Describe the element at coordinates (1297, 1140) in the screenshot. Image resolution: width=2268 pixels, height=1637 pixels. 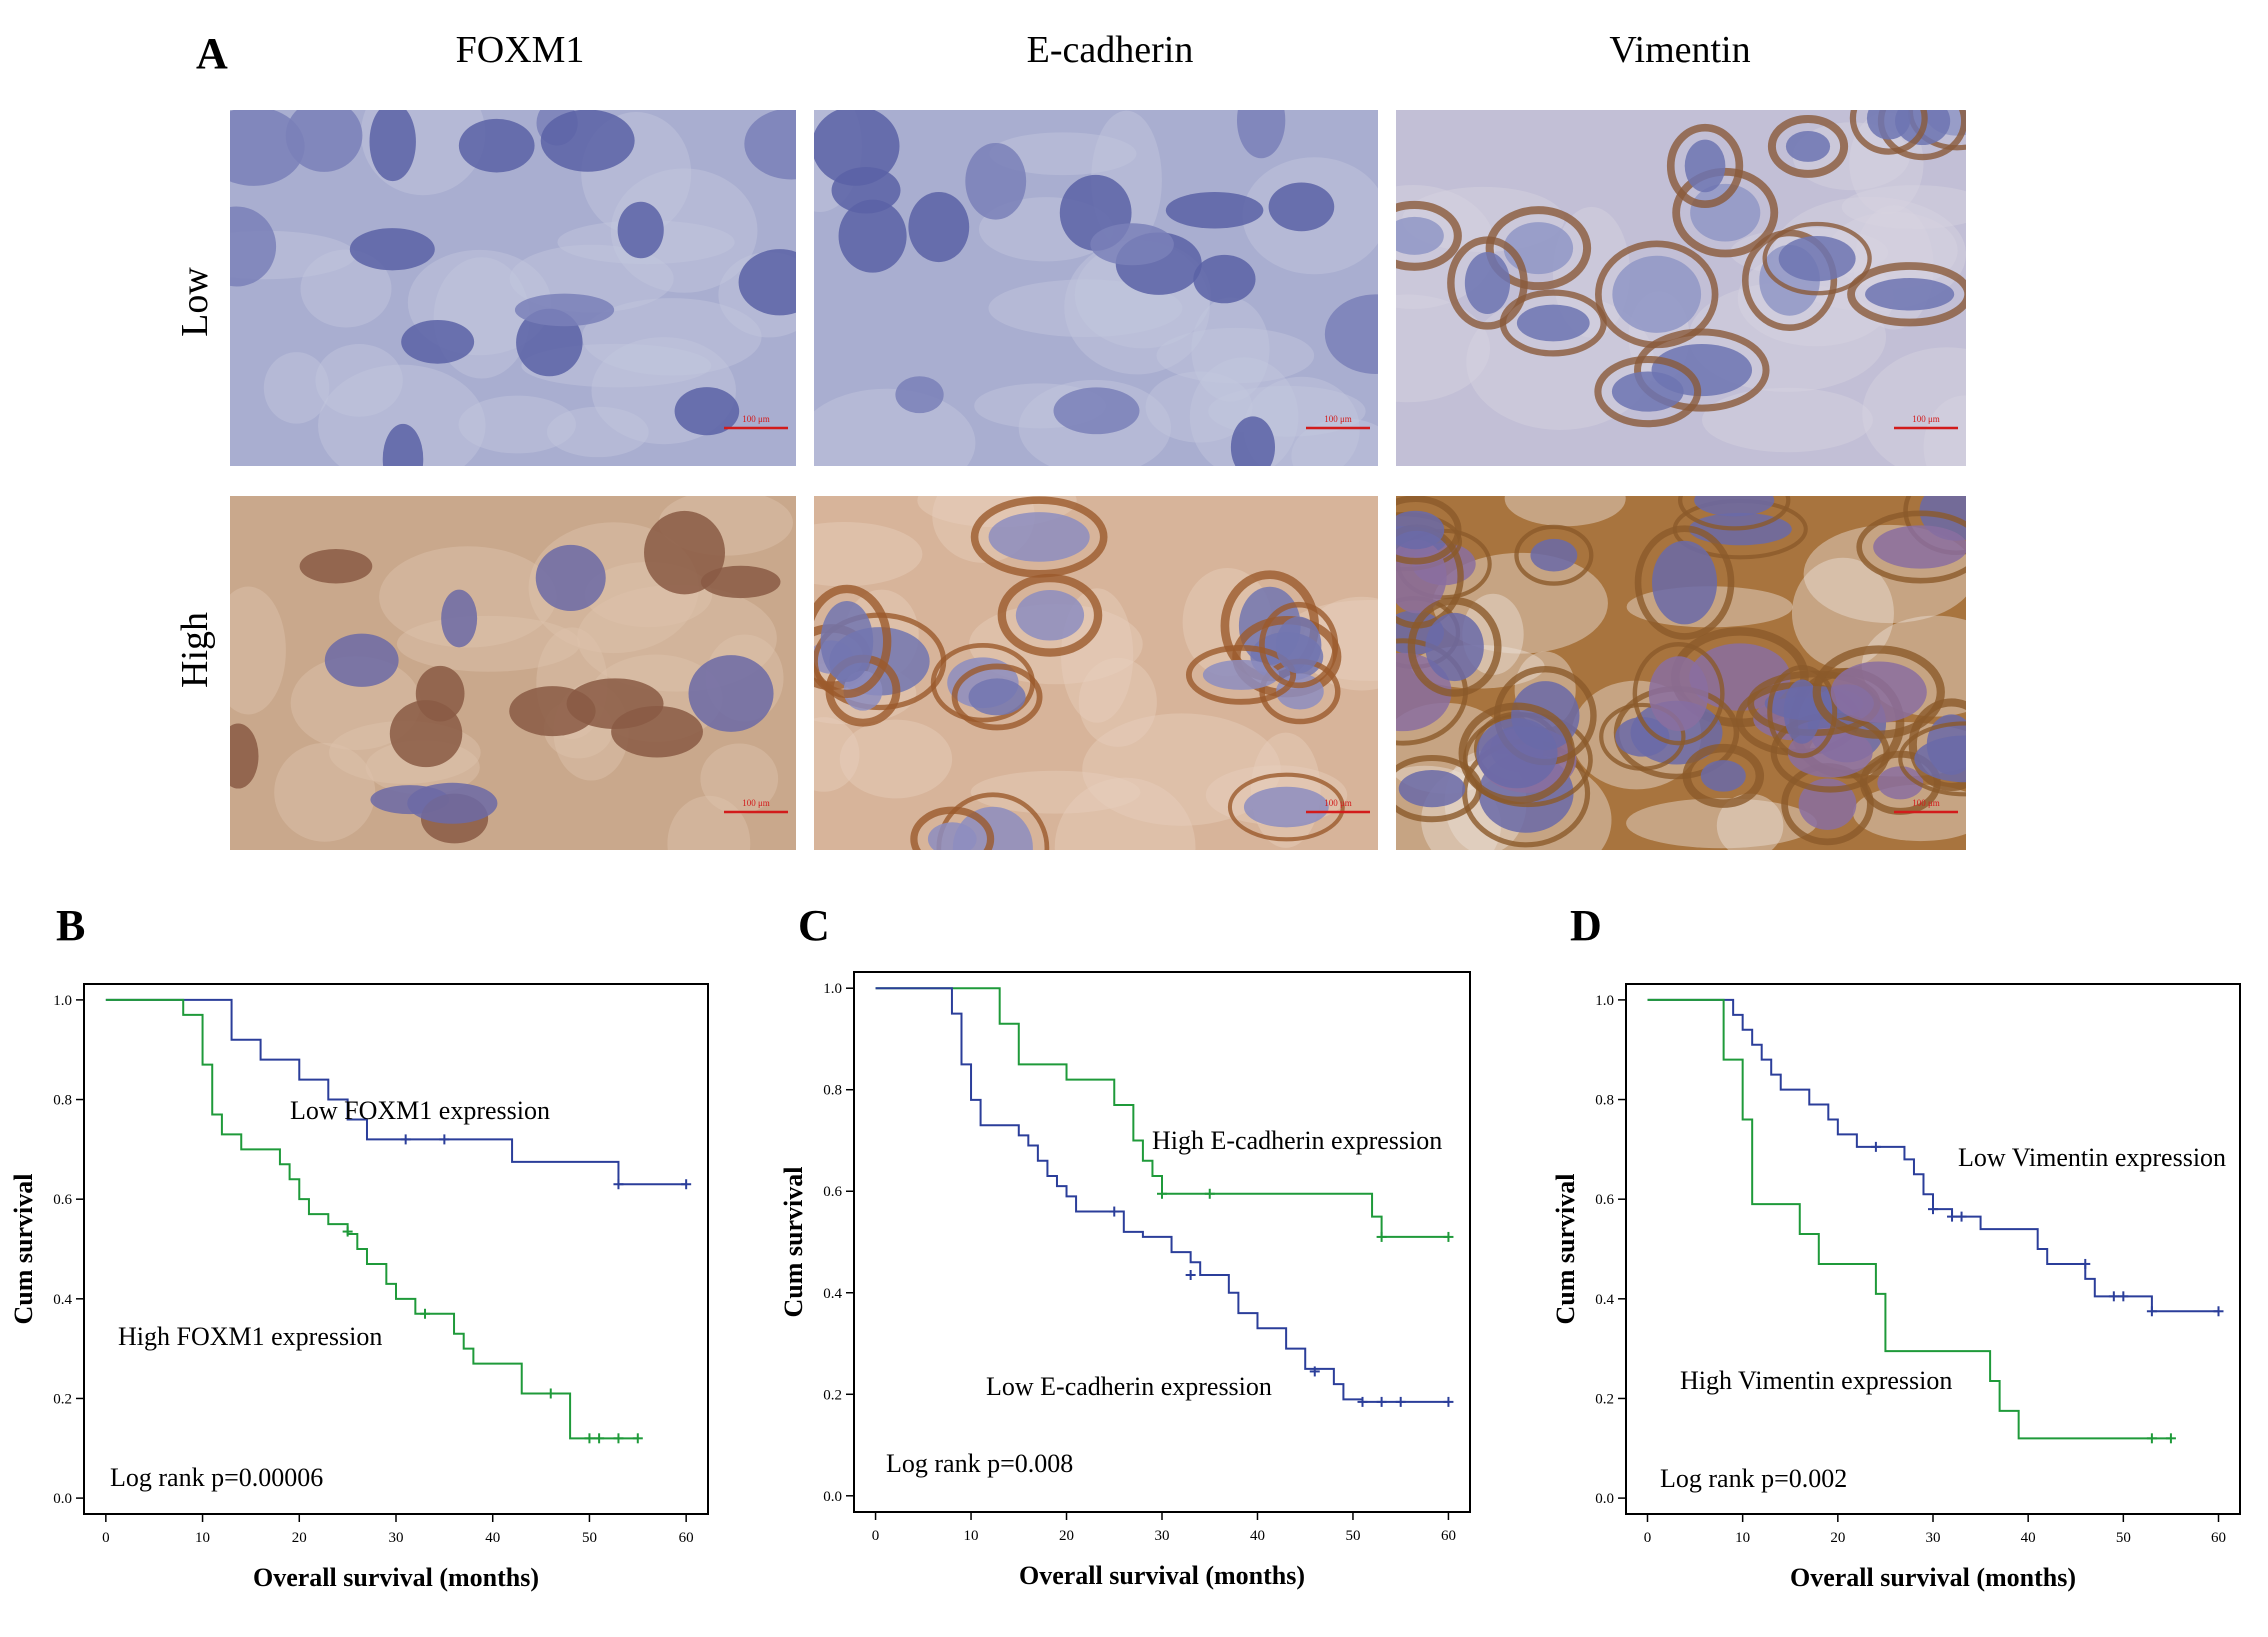
I see `series-label-0: High E-cadherin expression` at that location.